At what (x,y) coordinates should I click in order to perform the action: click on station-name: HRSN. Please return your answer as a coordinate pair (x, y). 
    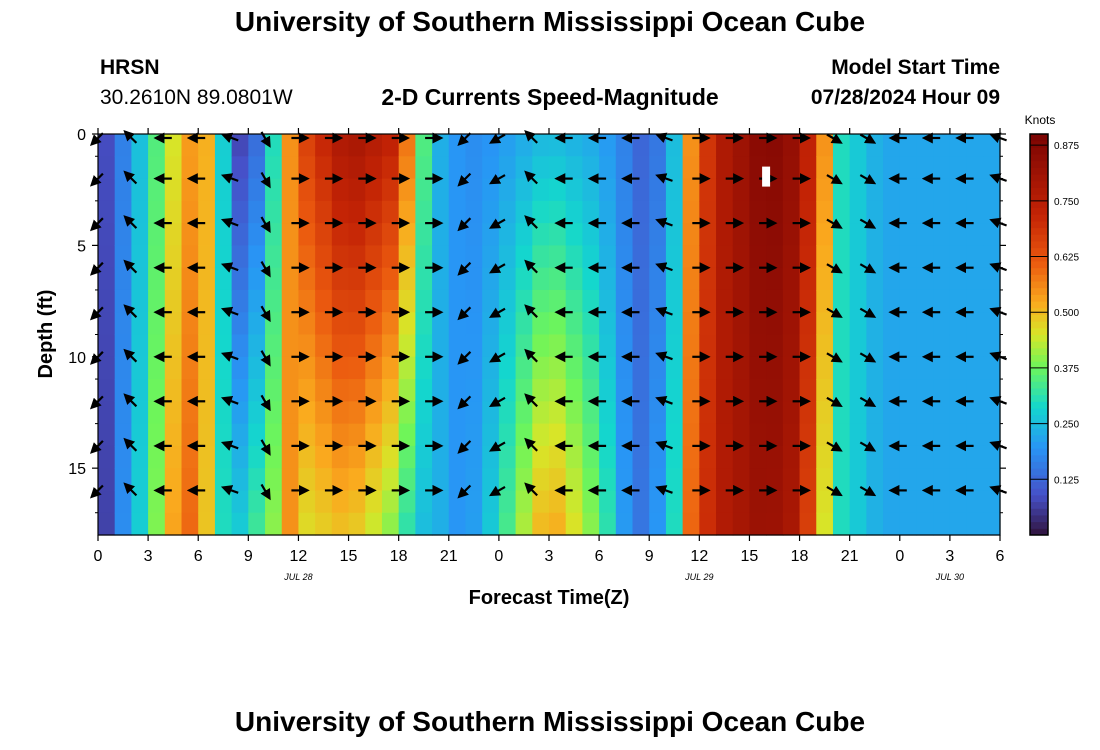
    Looking at the image, I should click on (130, 67).